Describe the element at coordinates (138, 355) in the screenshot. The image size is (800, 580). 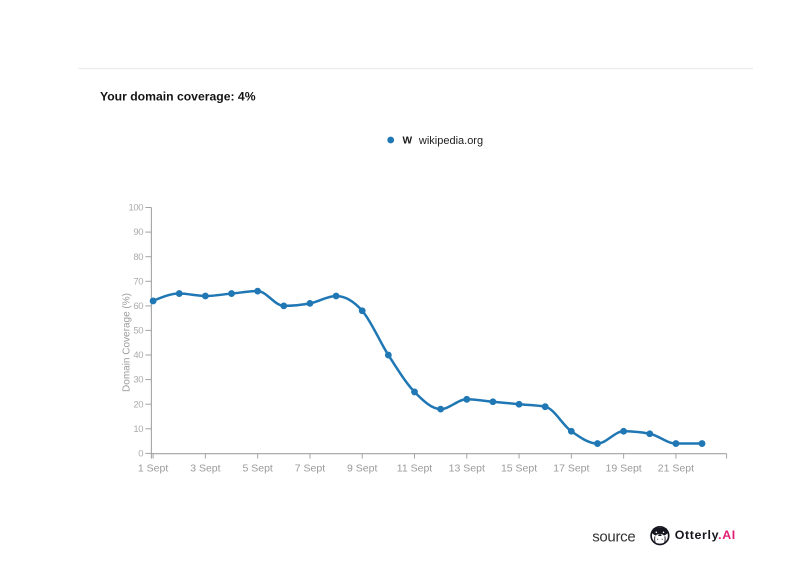
I see `svg-text: 40` at that location.